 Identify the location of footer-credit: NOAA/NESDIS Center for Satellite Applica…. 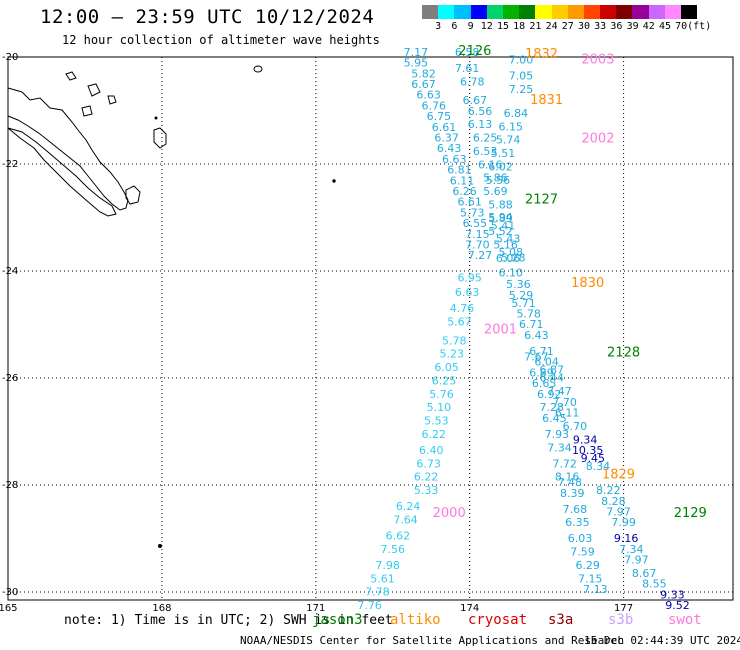
(432, 640).